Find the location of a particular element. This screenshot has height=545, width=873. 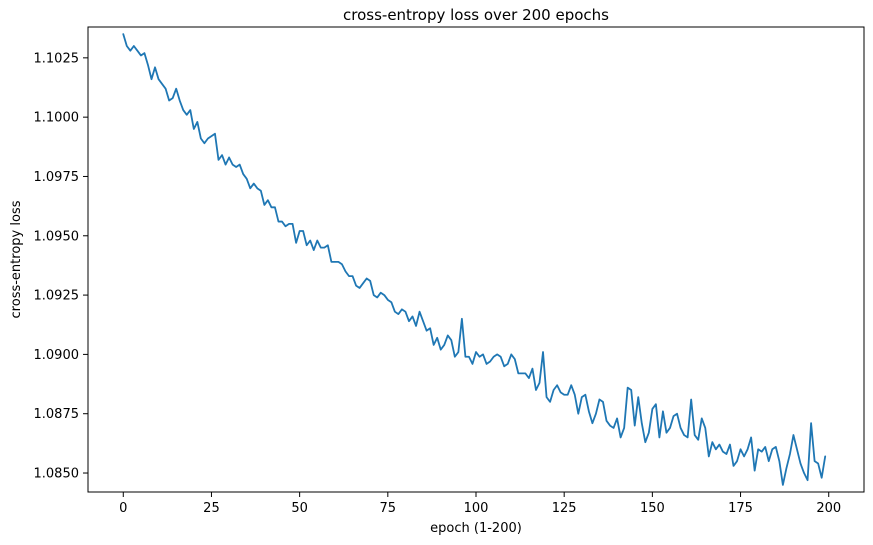

x-tick-label: 50 is located at coordinates (299, 508).